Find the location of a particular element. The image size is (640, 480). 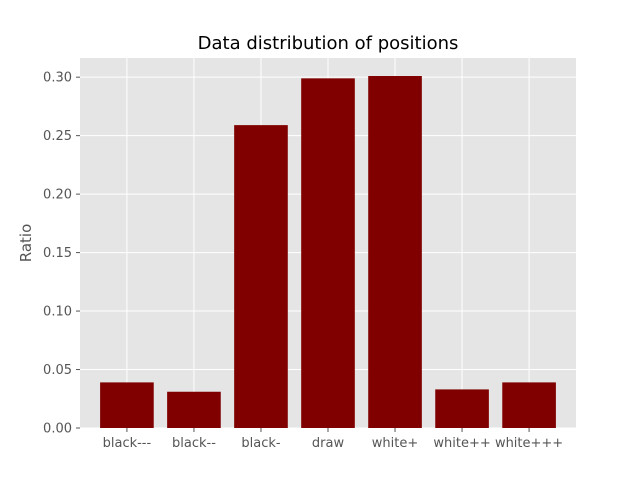

y-axis-label: Ratio is located at coordinates (26, 243).